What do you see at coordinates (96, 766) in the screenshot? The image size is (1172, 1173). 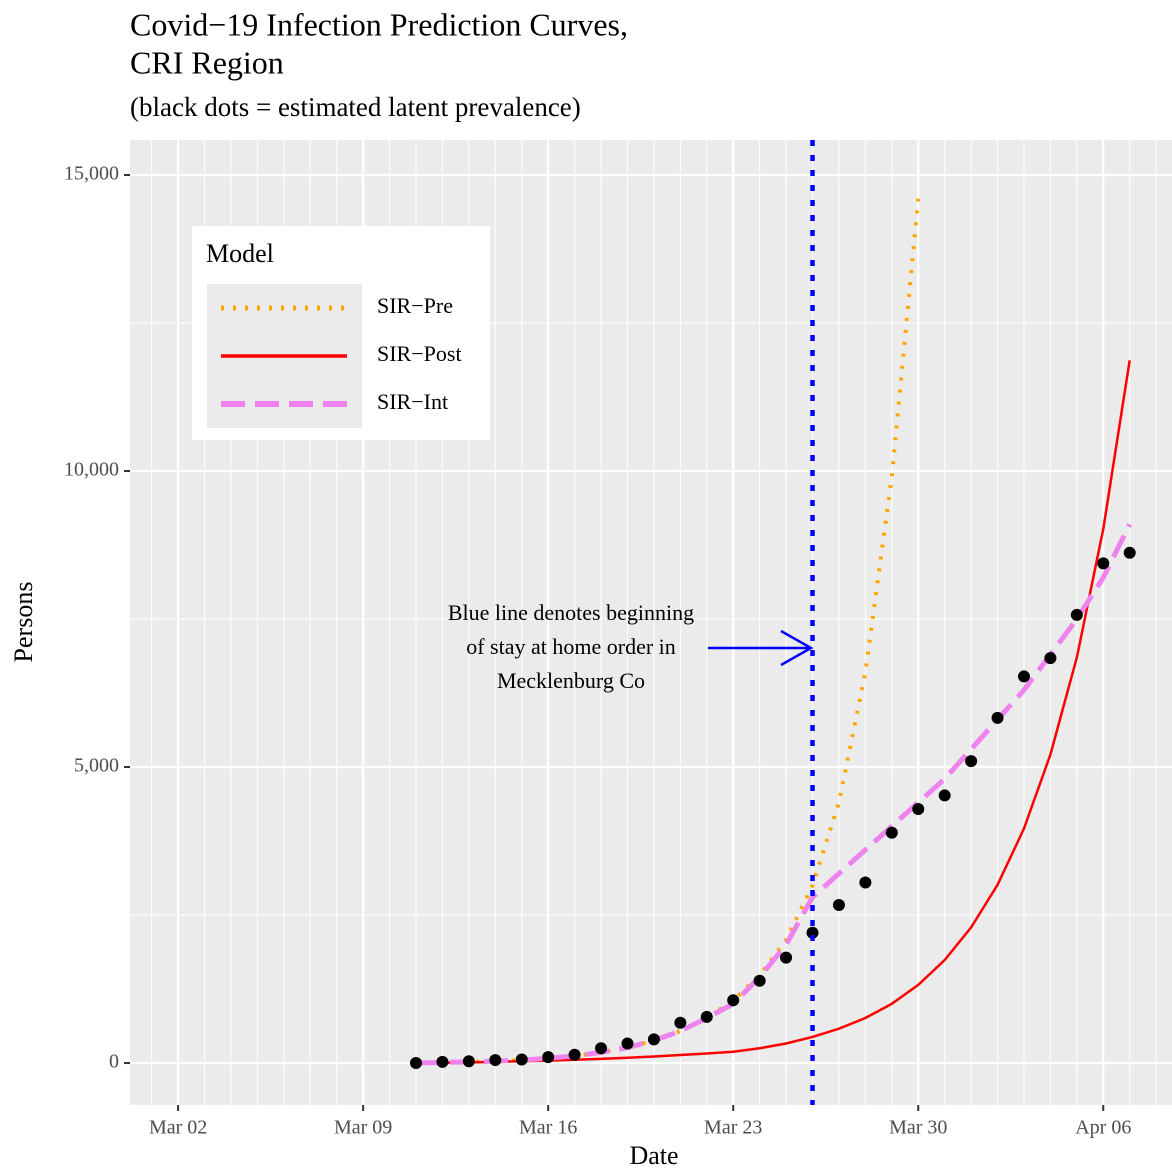 I see `y-tick-label: 5,000` at bounding box center [96, 766].